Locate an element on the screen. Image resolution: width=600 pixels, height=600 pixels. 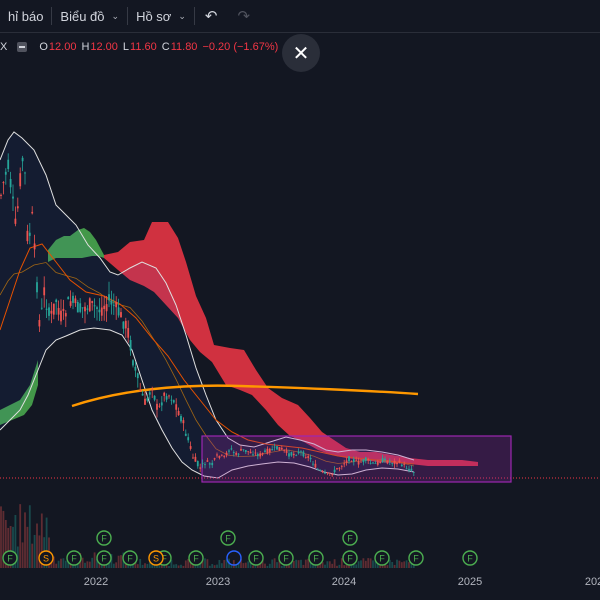
close-value: 11.80 is located at coordinates (184, 47).